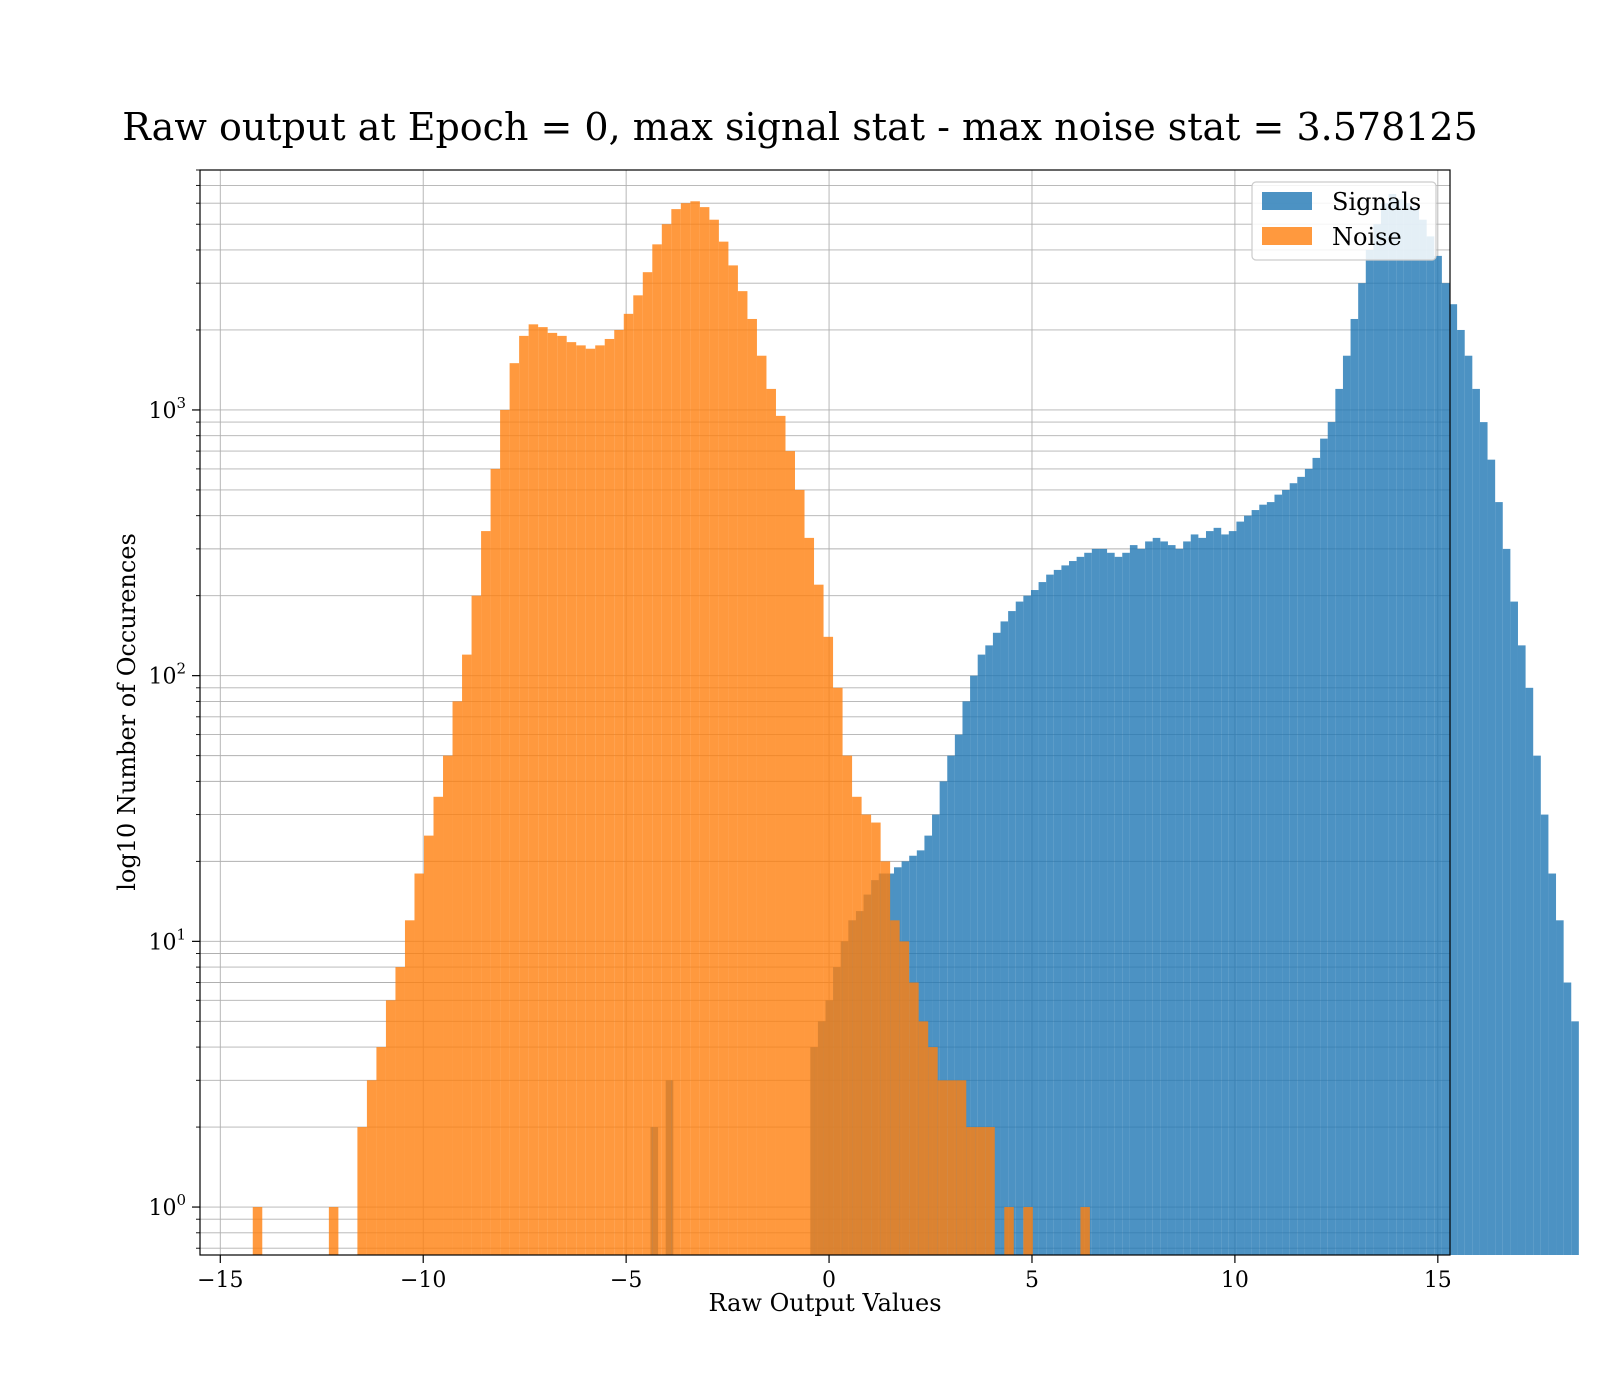  What do you see at coordinates (1287, 236) in the screenshot?
I see `legend-swatch-noise` at bounding box center [1287, 236].